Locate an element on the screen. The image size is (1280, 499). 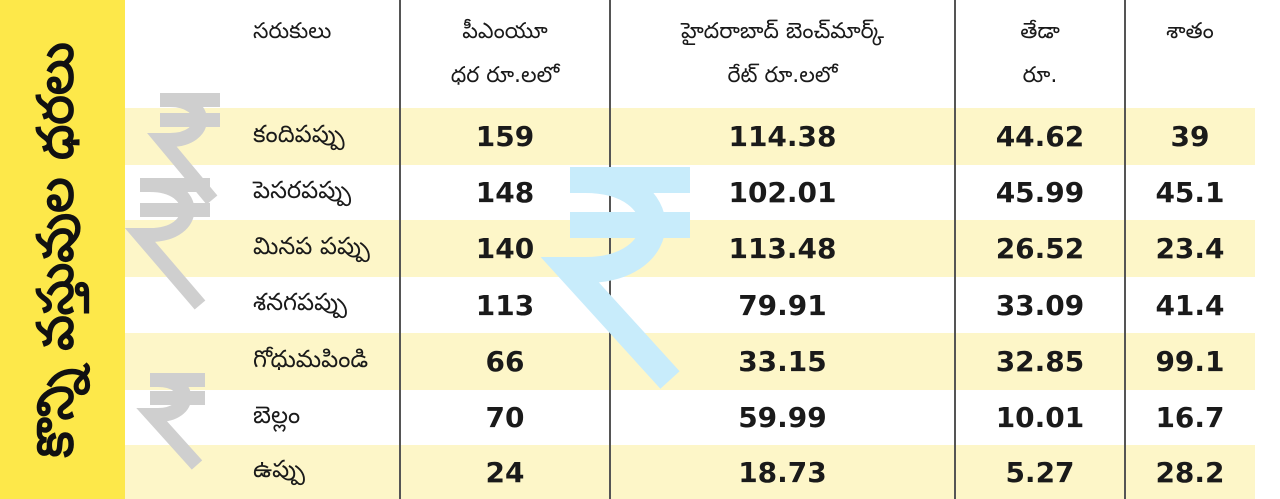
value-cell: 23.4 is located at coordinates (1190, 248).